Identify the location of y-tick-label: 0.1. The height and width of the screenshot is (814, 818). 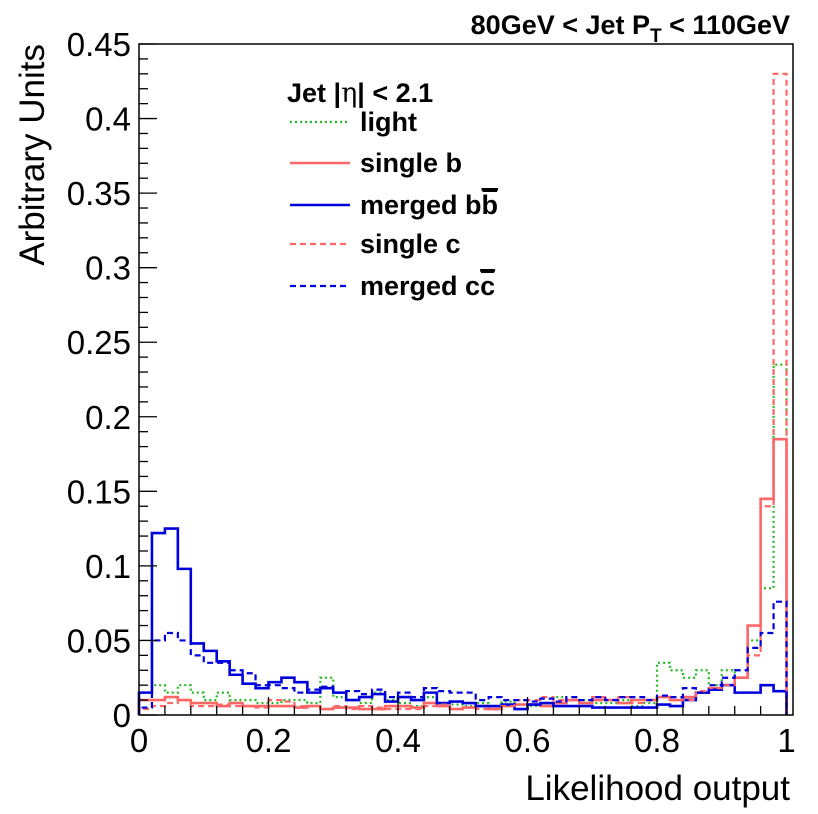
(108, 566).